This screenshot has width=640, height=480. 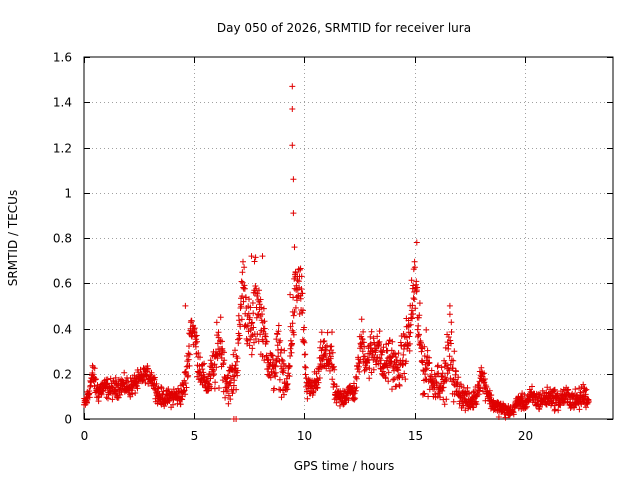 What do you see at coordinates (344, 466) in the screenshot?
I see `x-axis-label: GPS time / hours` at bounding box center [344, 466].